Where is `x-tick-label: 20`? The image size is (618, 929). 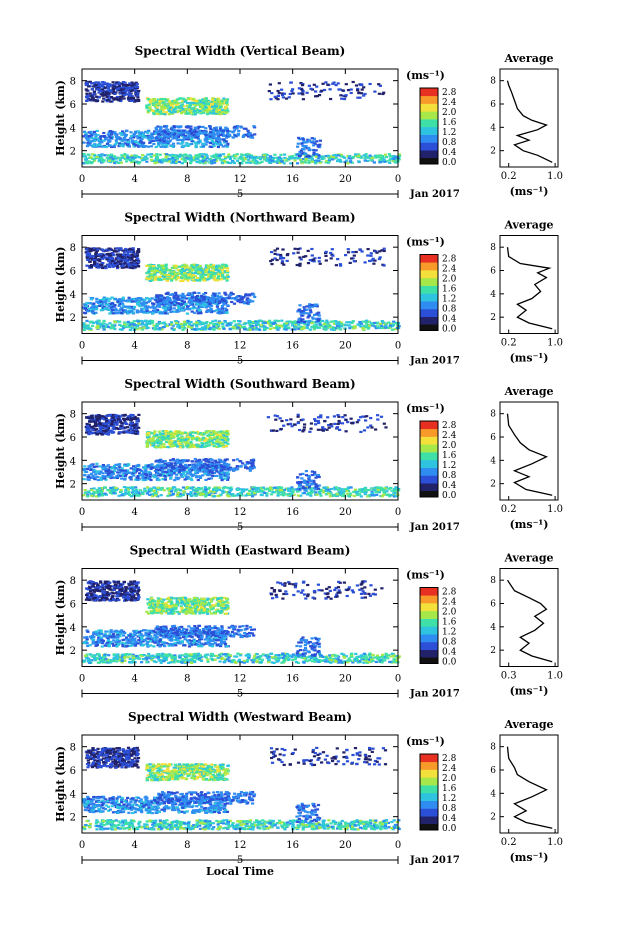 x-tick-label: 20 is located at coordinates (345, 346).